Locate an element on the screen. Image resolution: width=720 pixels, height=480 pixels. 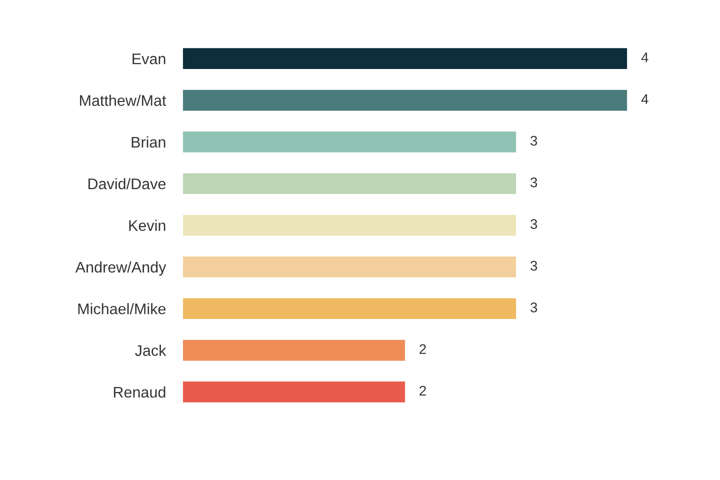
y-tick-label: Evan is located at coordinates (149, 59).